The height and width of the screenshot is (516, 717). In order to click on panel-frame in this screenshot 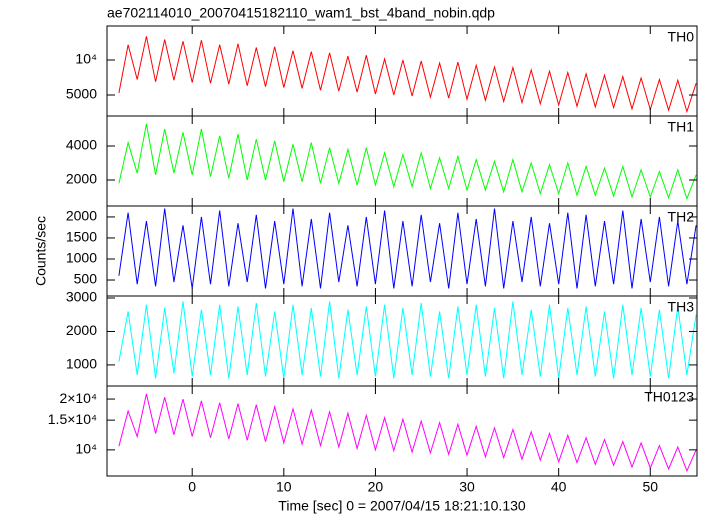, I will do `click(402, 431)`.